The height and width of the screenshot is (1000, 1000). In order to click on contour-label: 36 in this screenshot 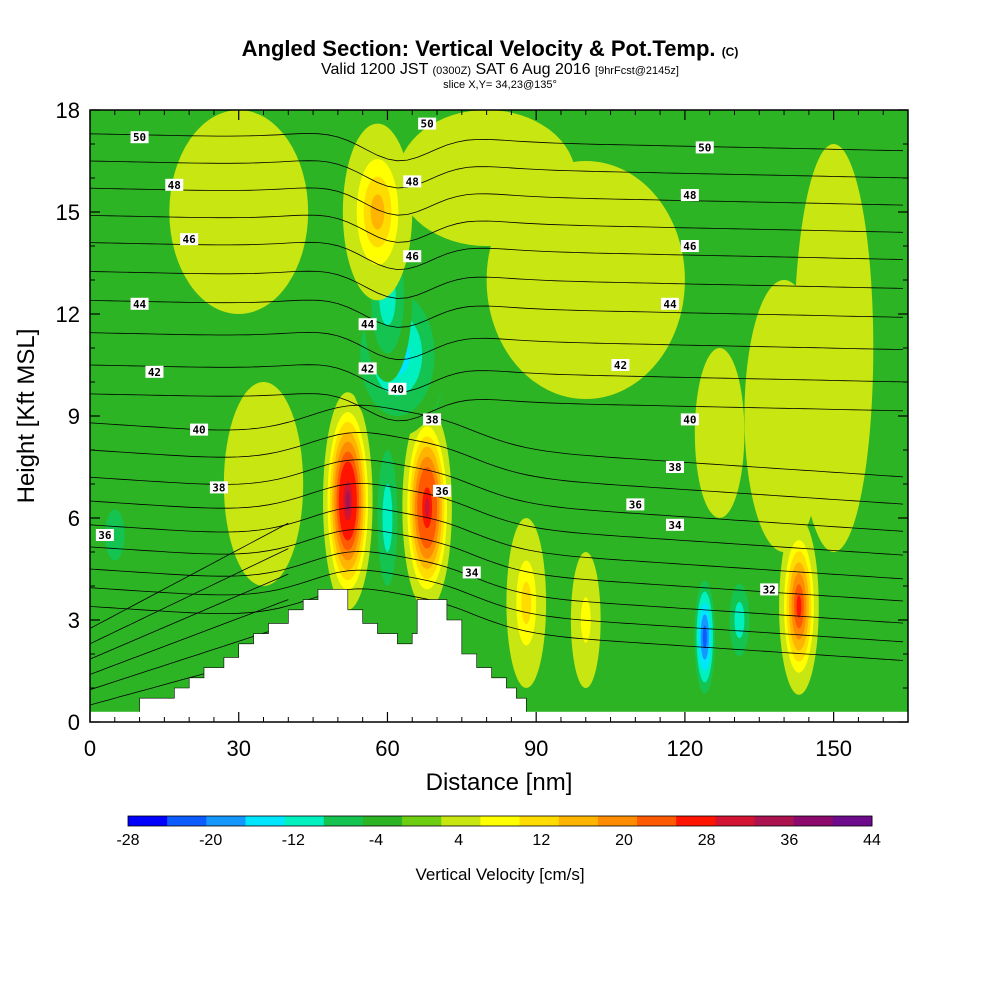, I will do `click(441, 491)`.